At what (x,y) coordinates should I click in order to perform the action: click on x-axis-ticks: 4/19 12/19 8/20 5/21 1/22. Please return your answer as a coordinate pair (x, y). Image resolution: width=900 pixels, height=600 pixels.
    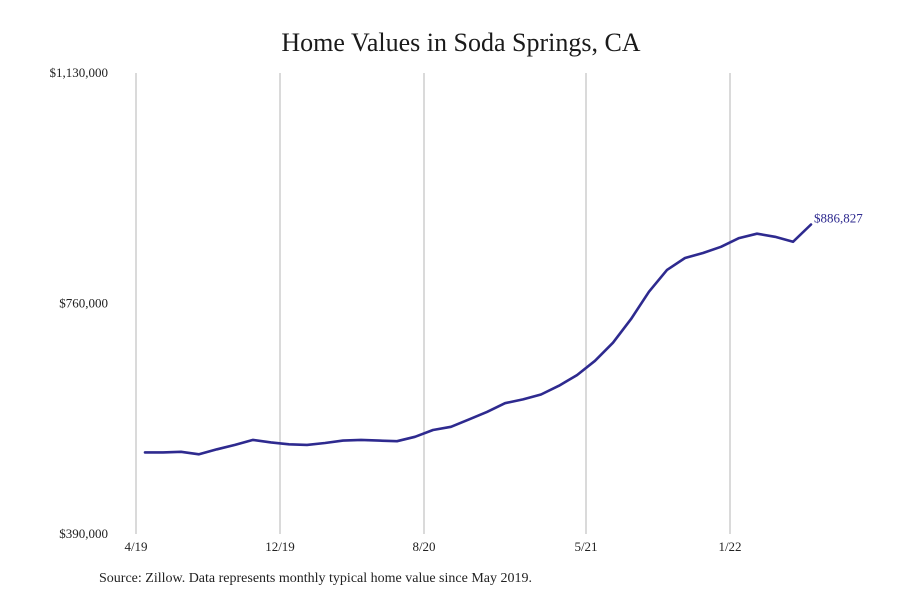
    Looking at the image, I should click on (432, 546).